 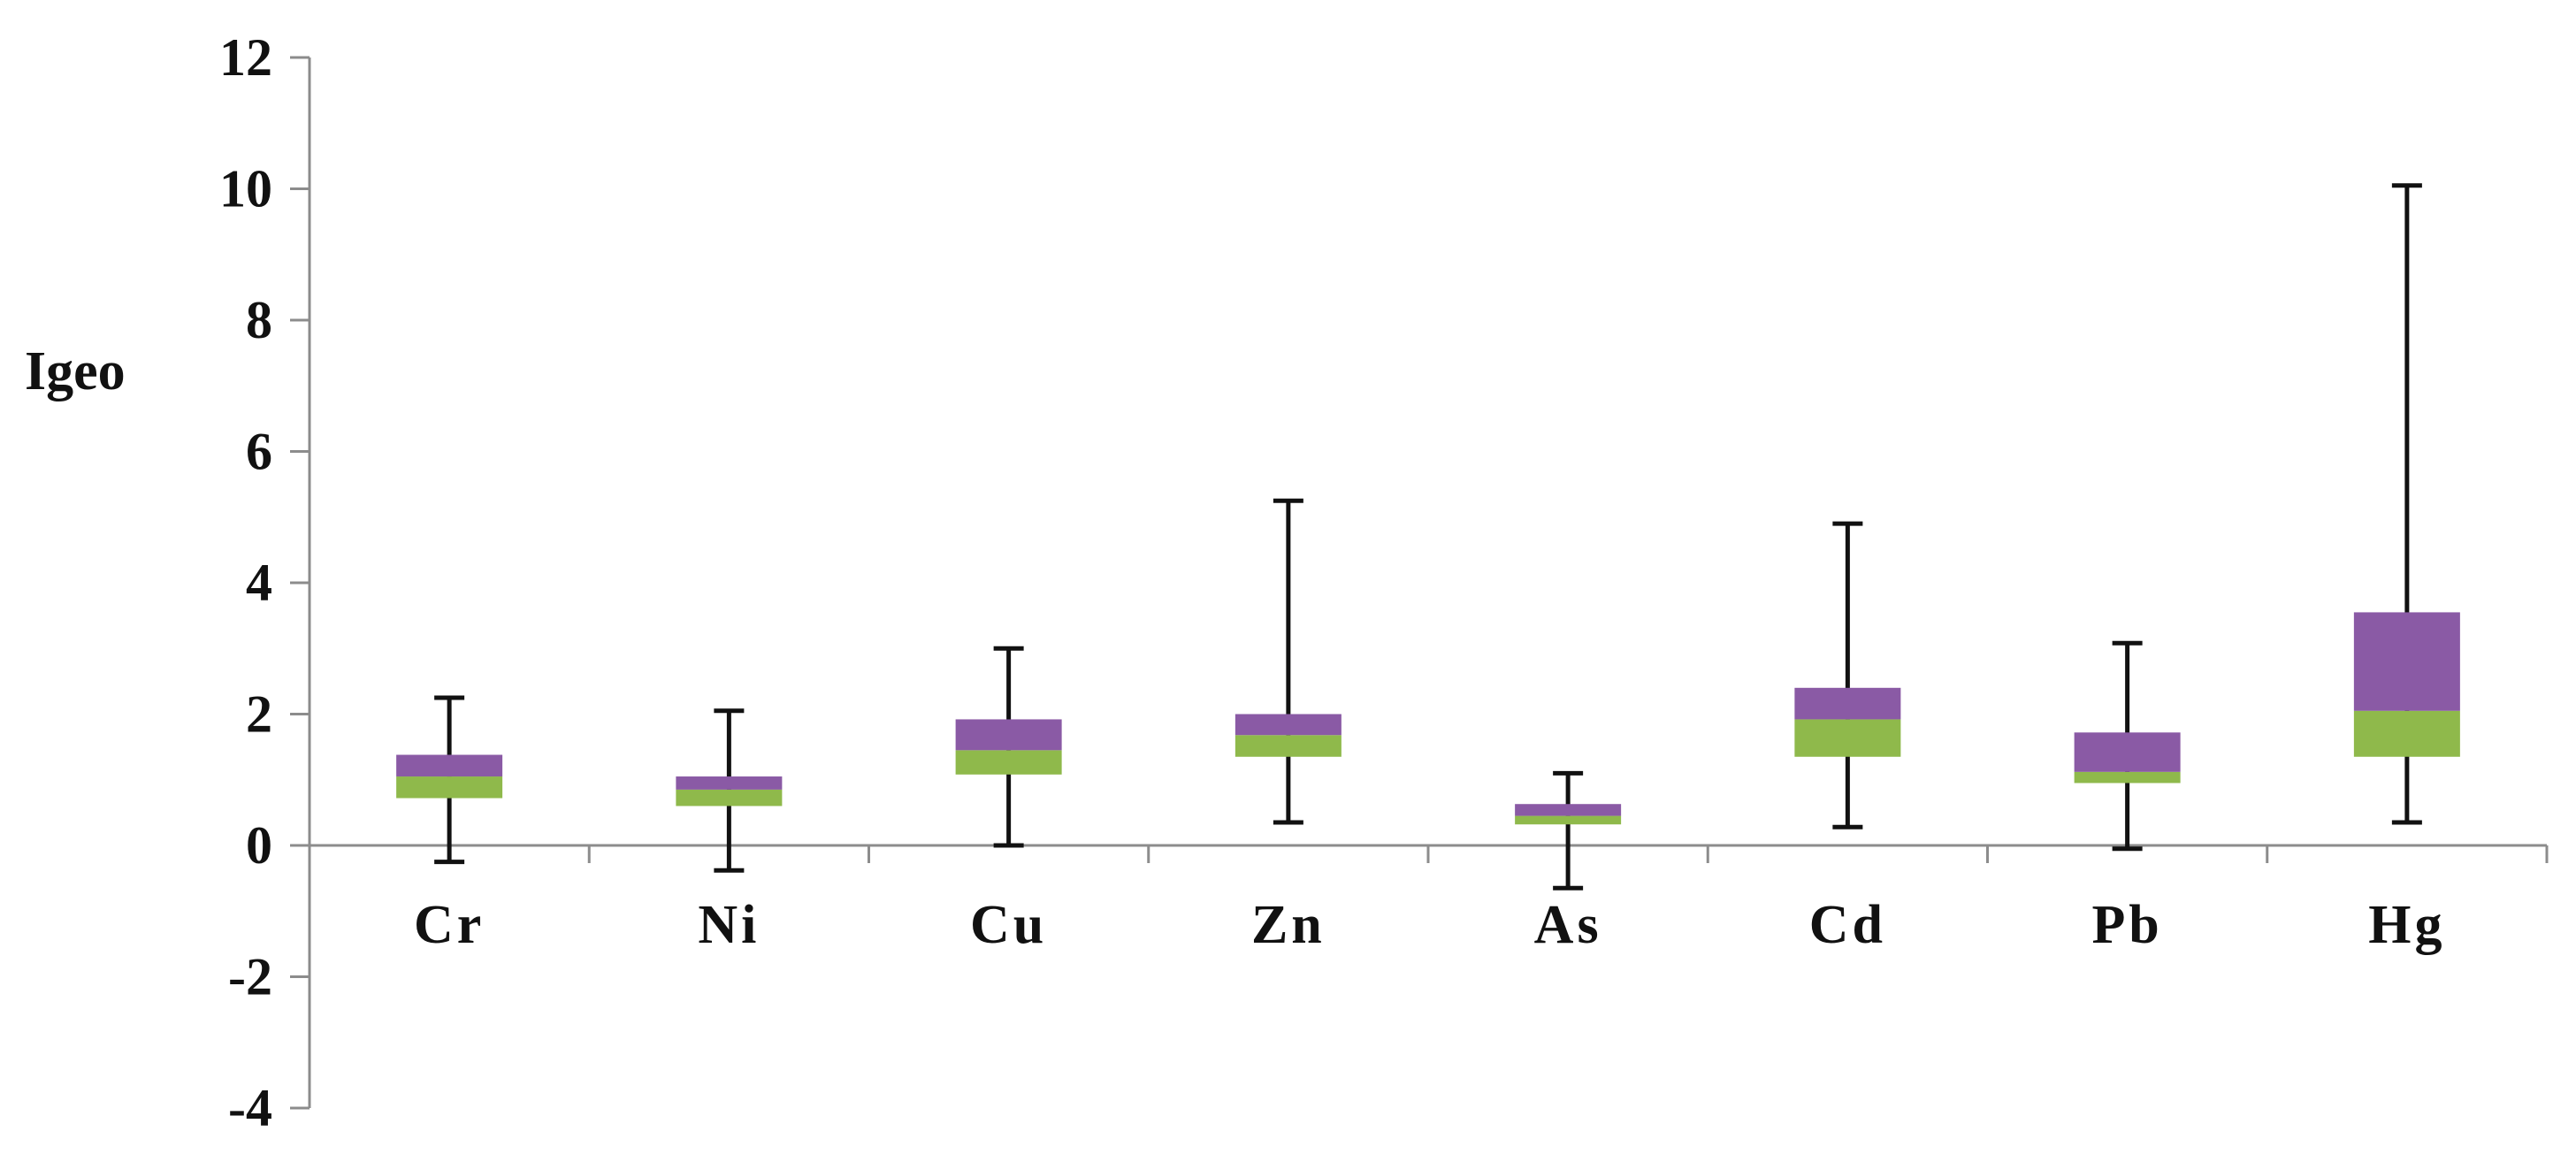 What do you see at coordinates (1009, 735) in the screenshot?
I see `box-upper-cu` at bounding box center [1009, 735].